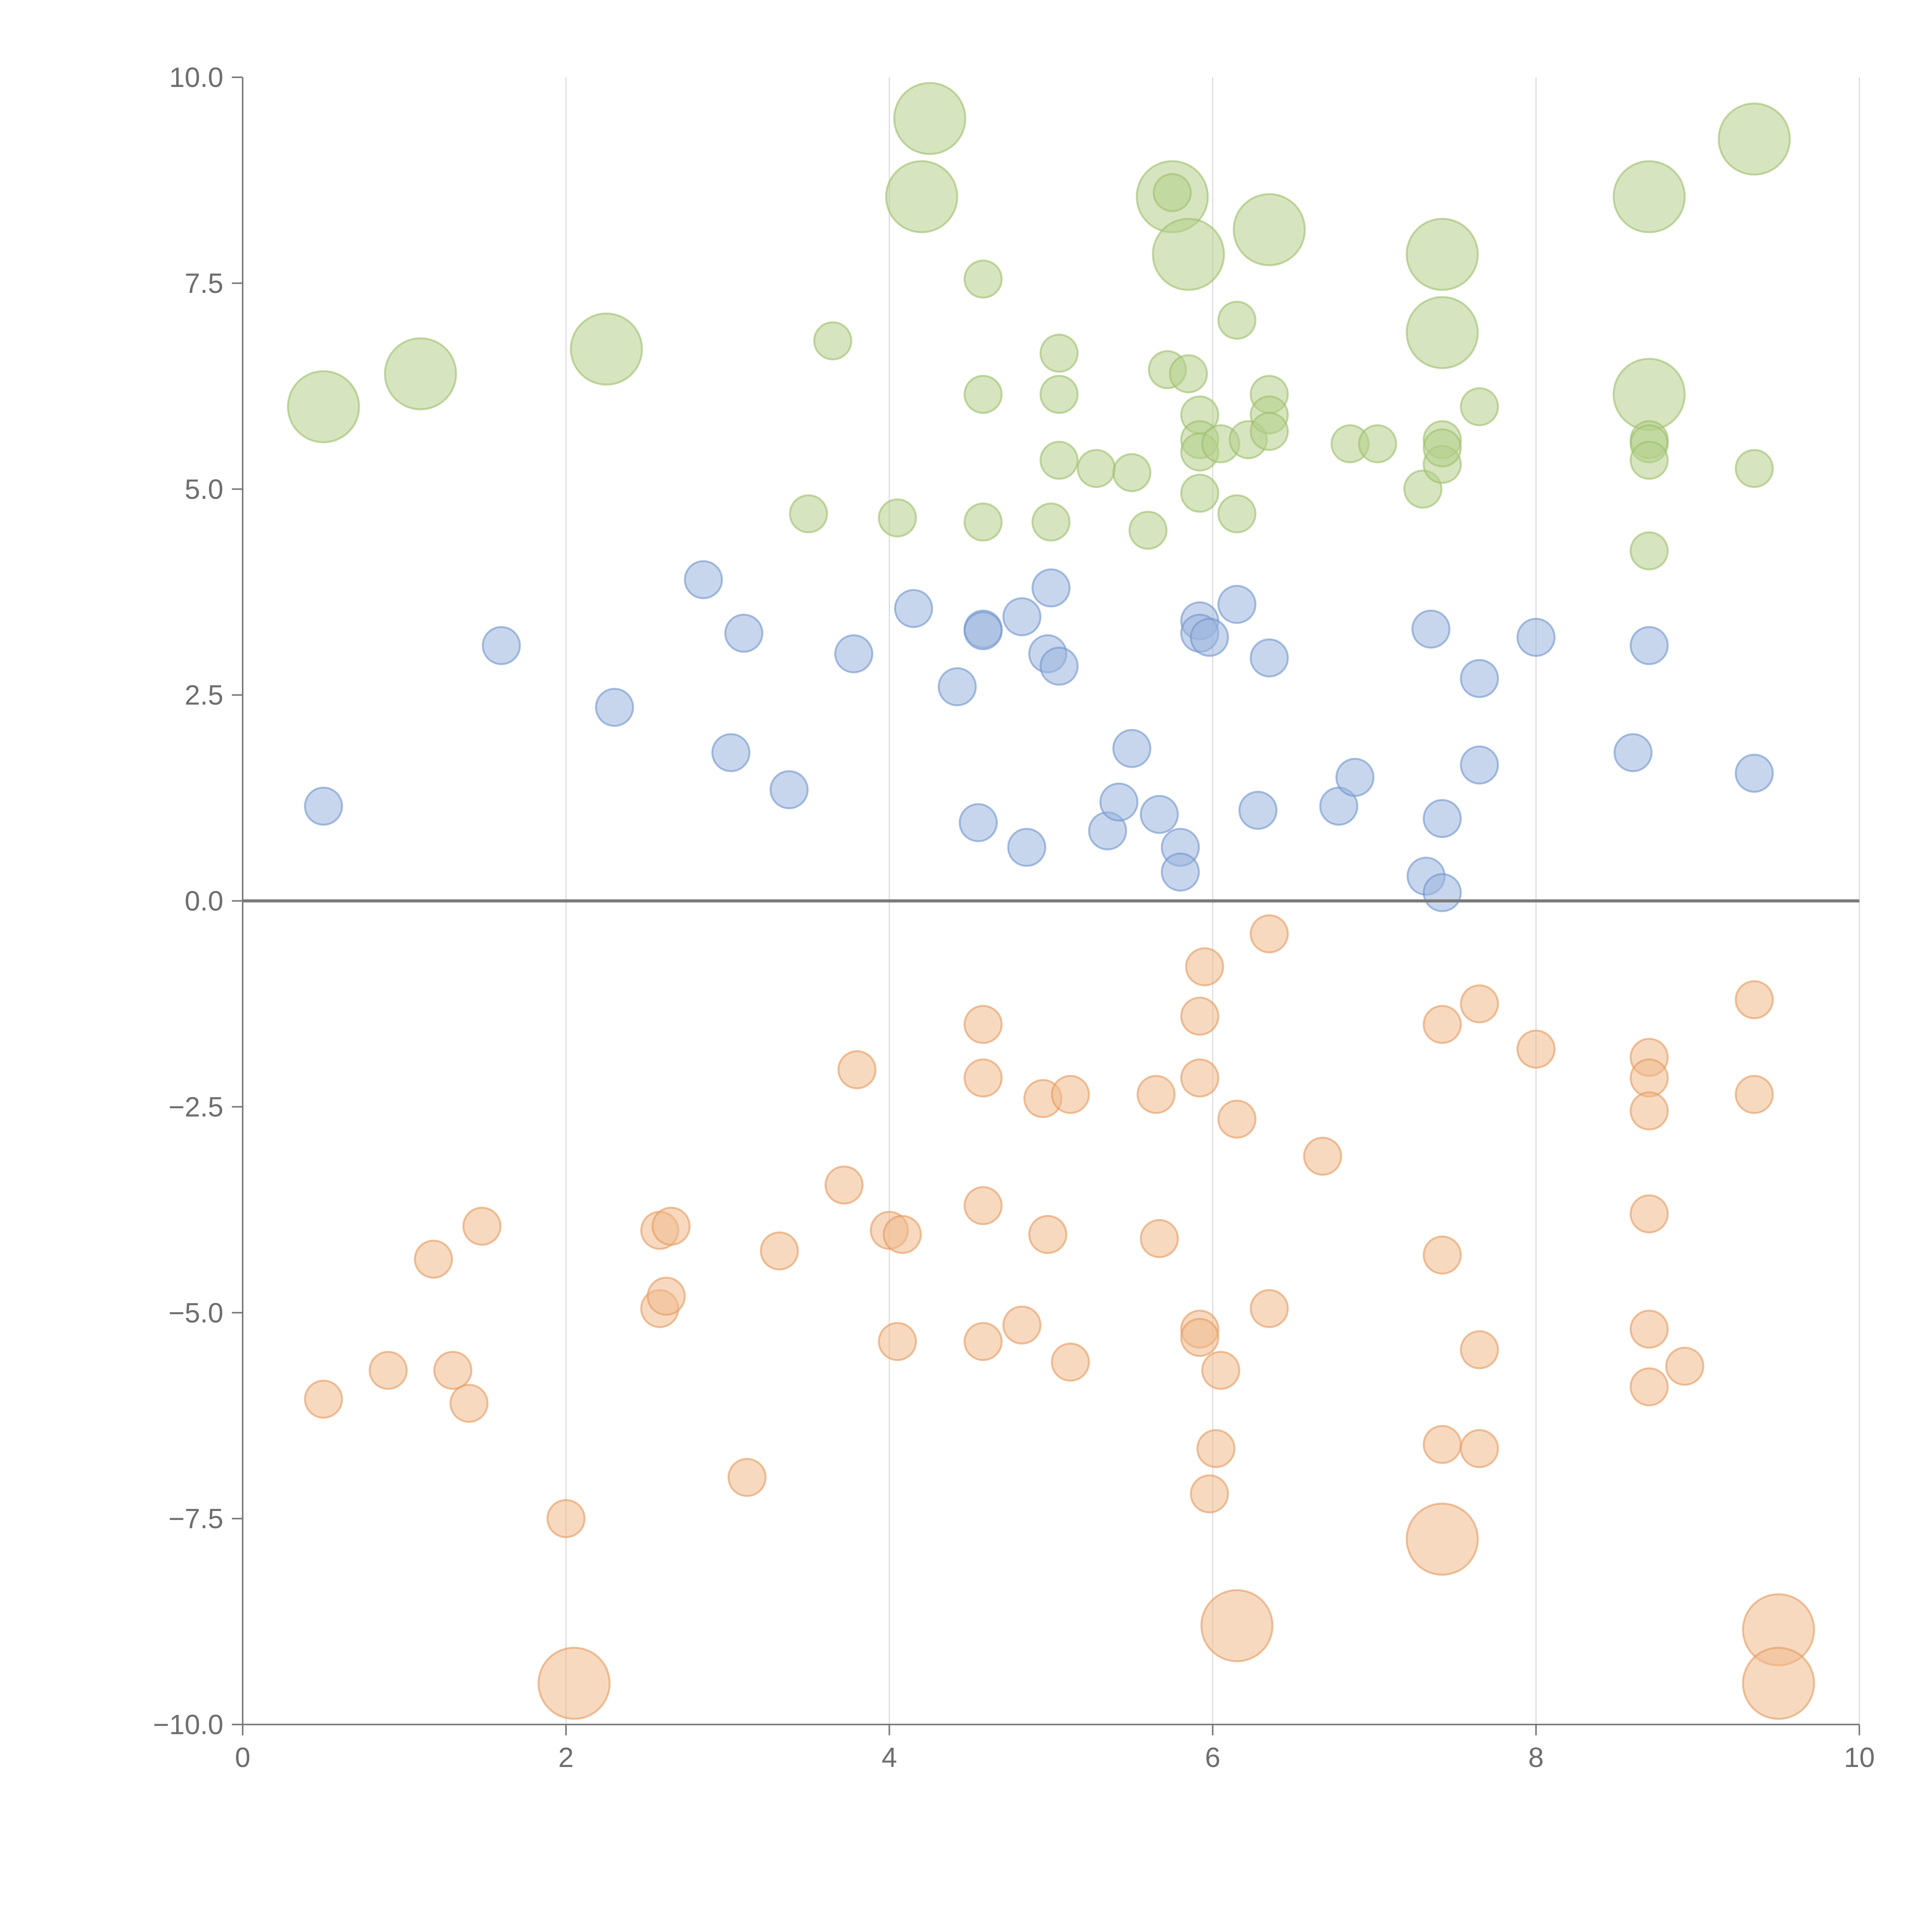  I want to click on x-tick-label: 8, so click(1536, 1757).